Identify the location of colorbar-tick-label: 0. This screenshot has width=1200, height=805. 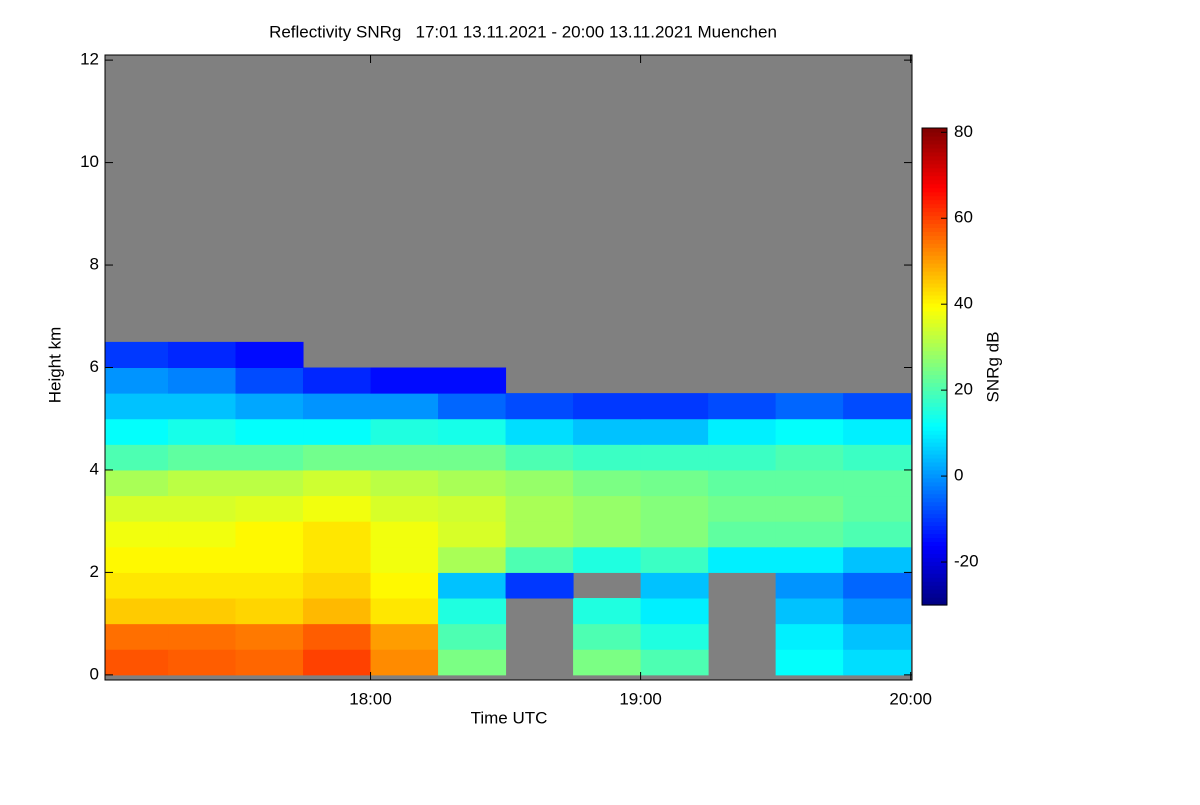
(958, 475).